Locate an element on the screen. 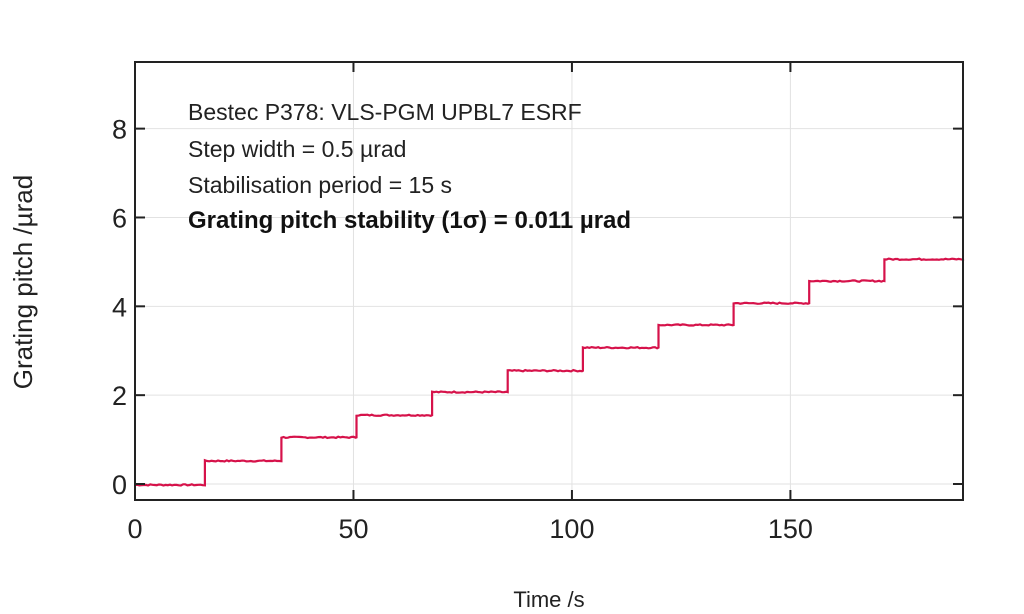  y-axis-title: Grating pitch /µrad is located at coordinates (23, 282).